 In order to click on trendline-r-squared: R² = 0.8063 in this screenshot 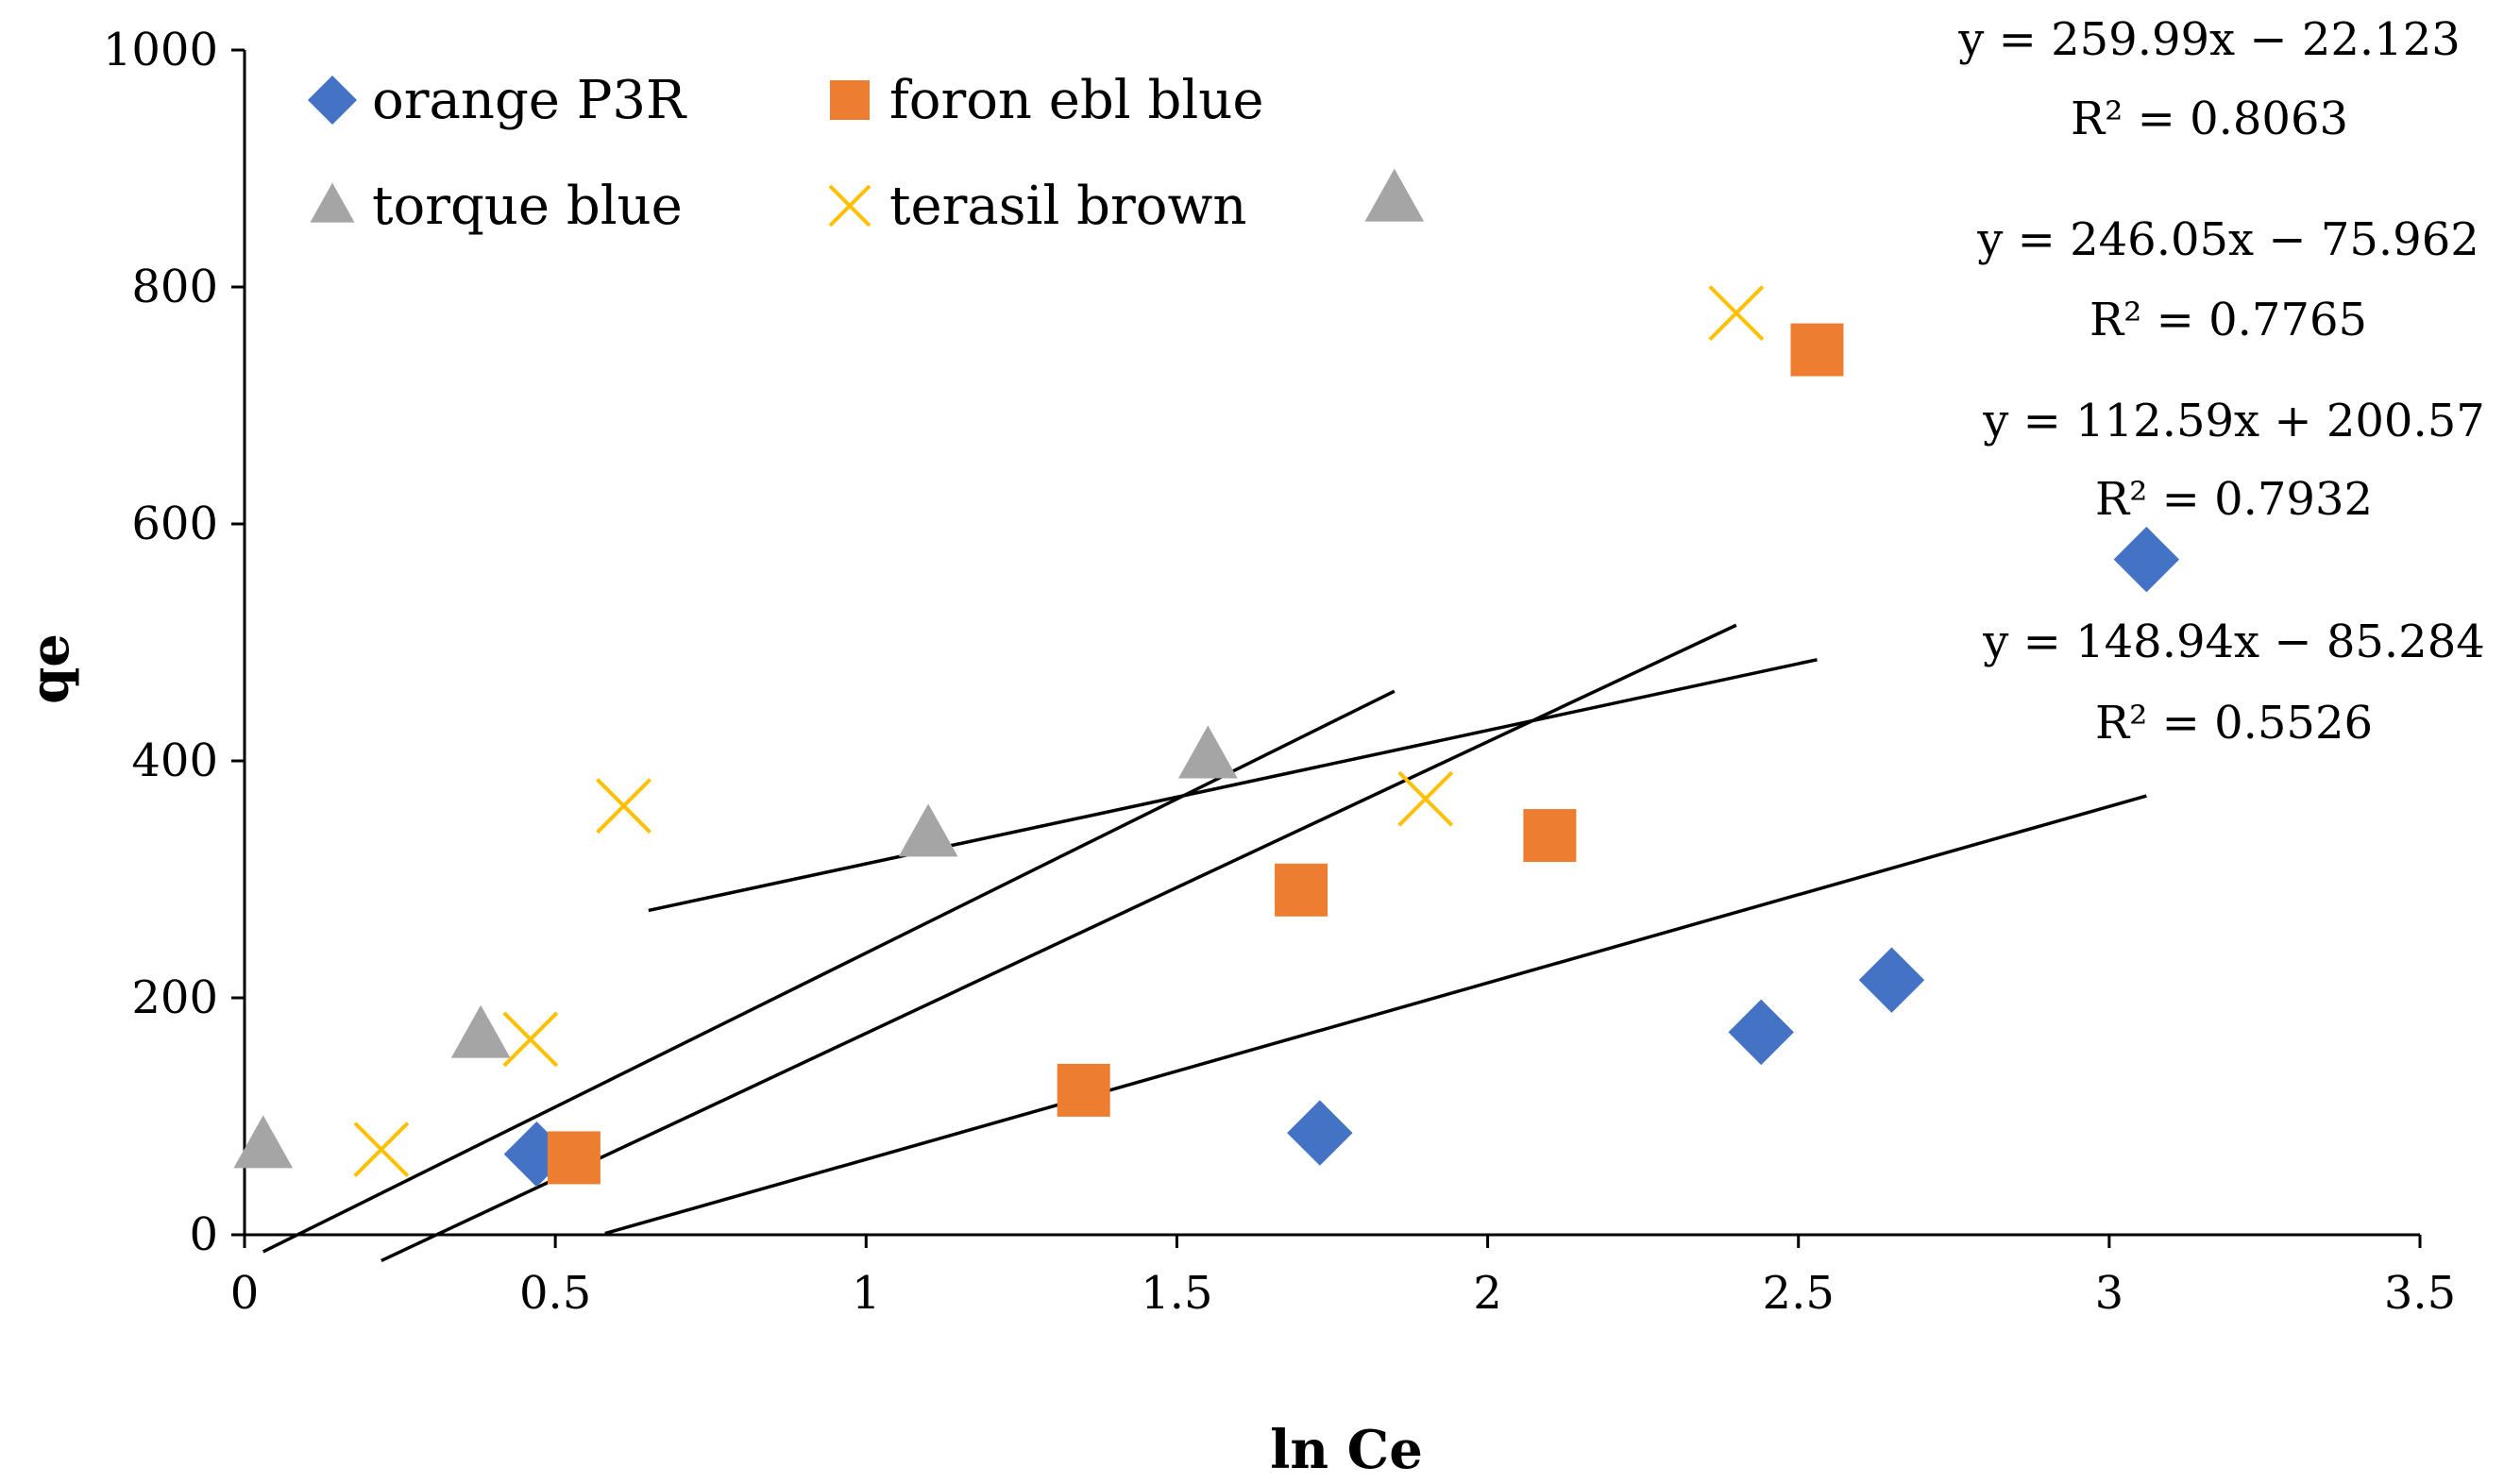, I will do `click(2209, 119)`.